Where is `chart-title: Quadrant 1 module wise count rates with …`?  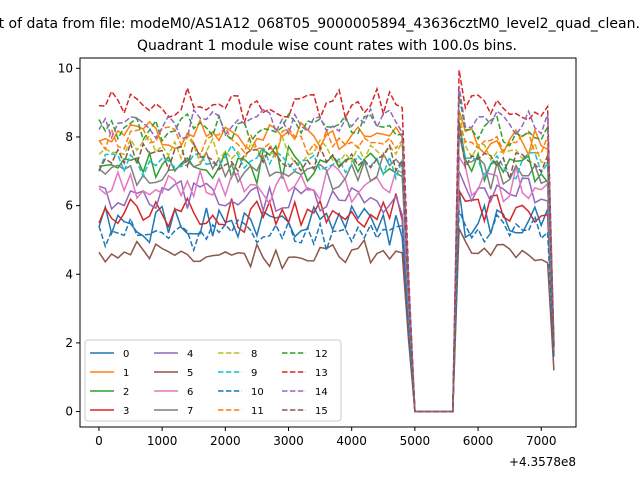 chart-title: Quadrant 1 module wise count rates with … is located at coordinates (327, 46).